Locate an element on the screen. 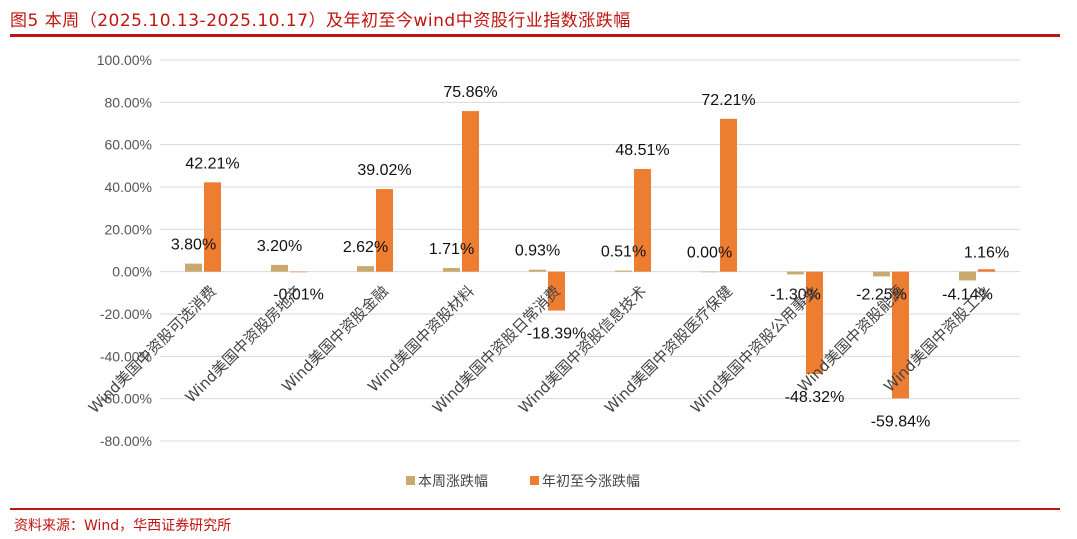 This screenshot has width=1077, height=539. legend: 本周涨跌幅 年初至今涨跌幅 is located at coordinates (523, 481).